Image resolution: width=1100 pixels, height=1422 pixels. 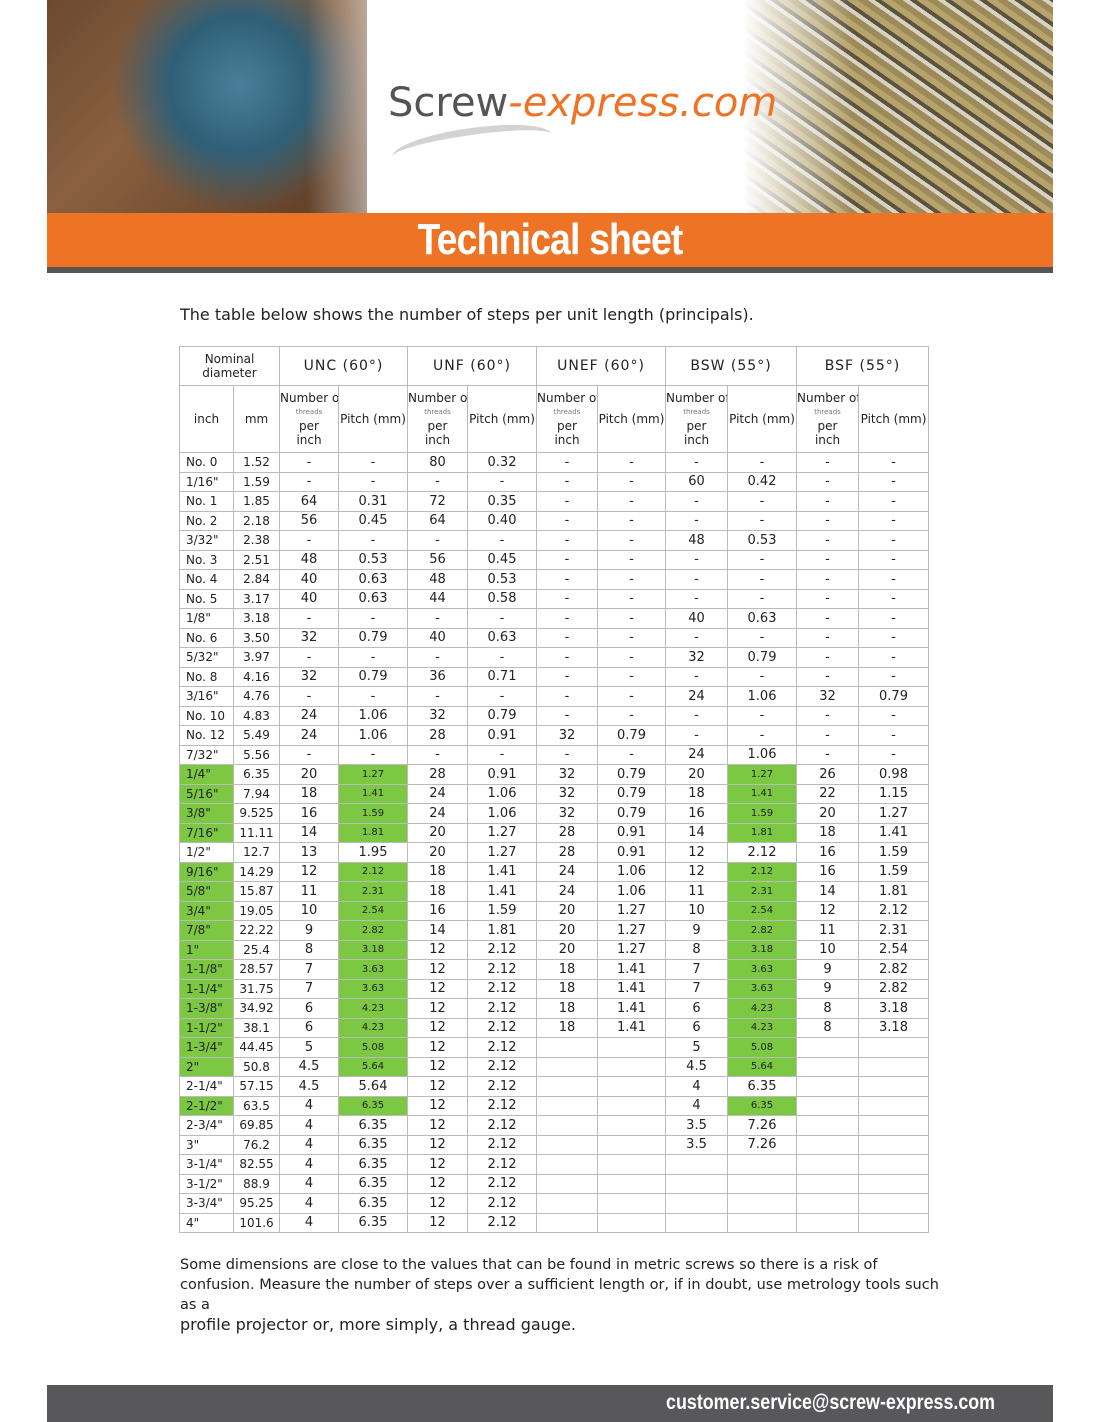 I want to click on cell-unf-tpi: 36, so click(x=438, y=676).